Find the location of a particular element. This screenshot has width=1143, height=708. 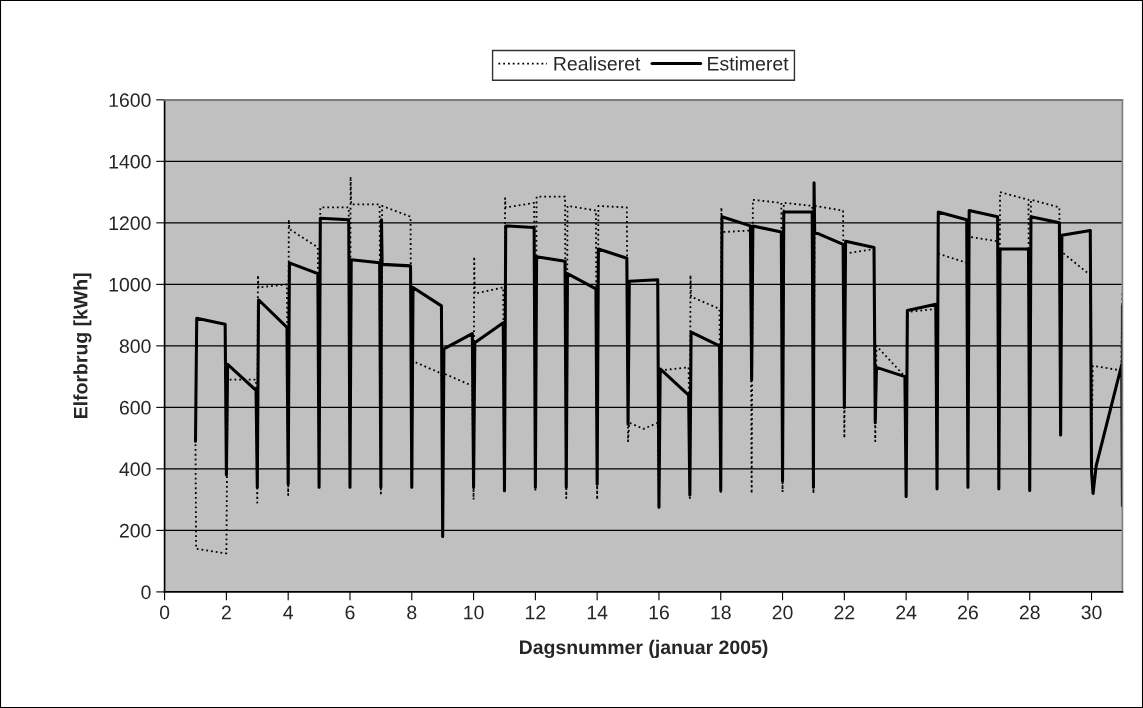

y-tick-label: 400 is located at coordinates (135, 469).